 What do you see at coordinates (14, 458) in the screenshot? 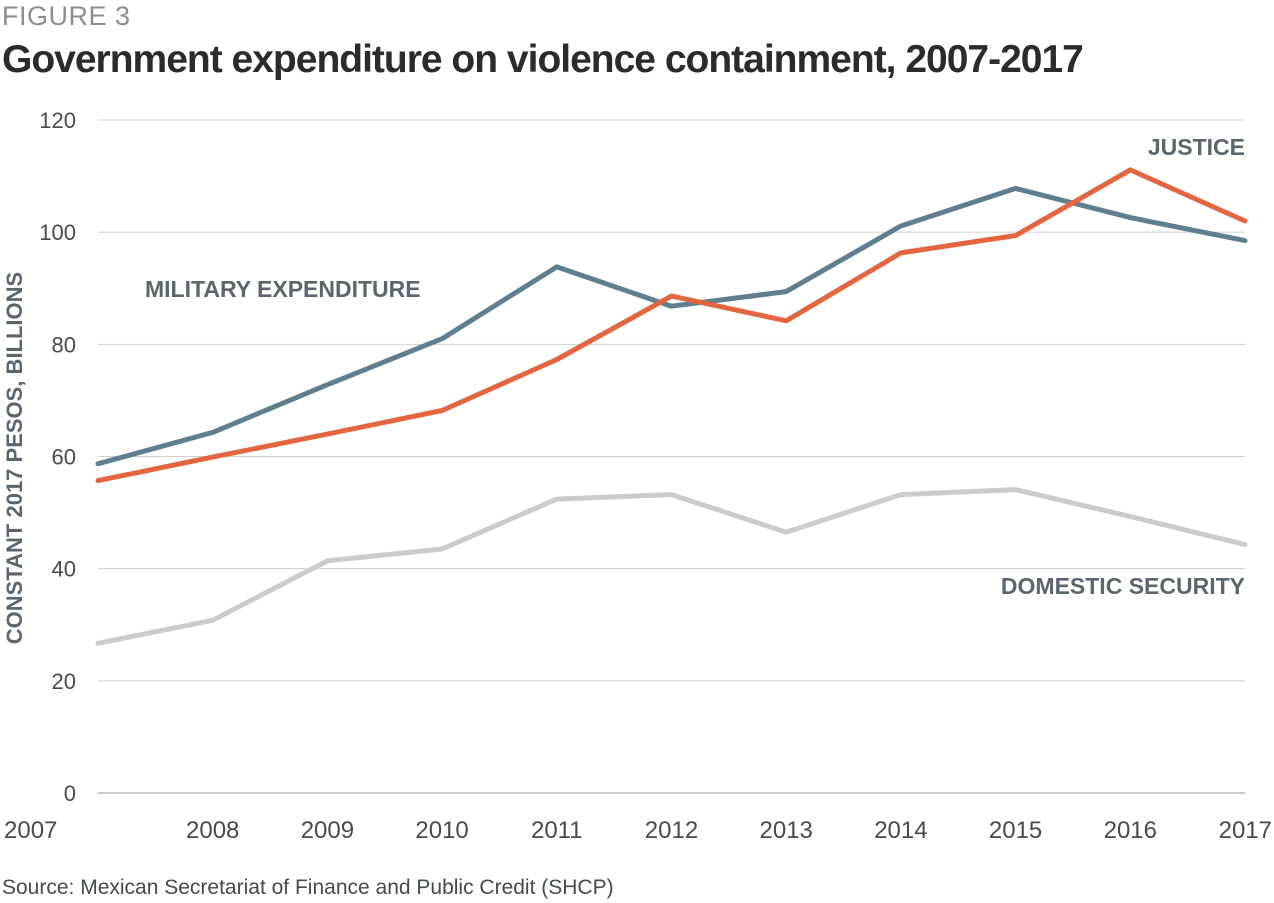
I see `y-axis-label: CONSTANT 2017 PESOS, BILLIONS` at bounding box center [14, 458].